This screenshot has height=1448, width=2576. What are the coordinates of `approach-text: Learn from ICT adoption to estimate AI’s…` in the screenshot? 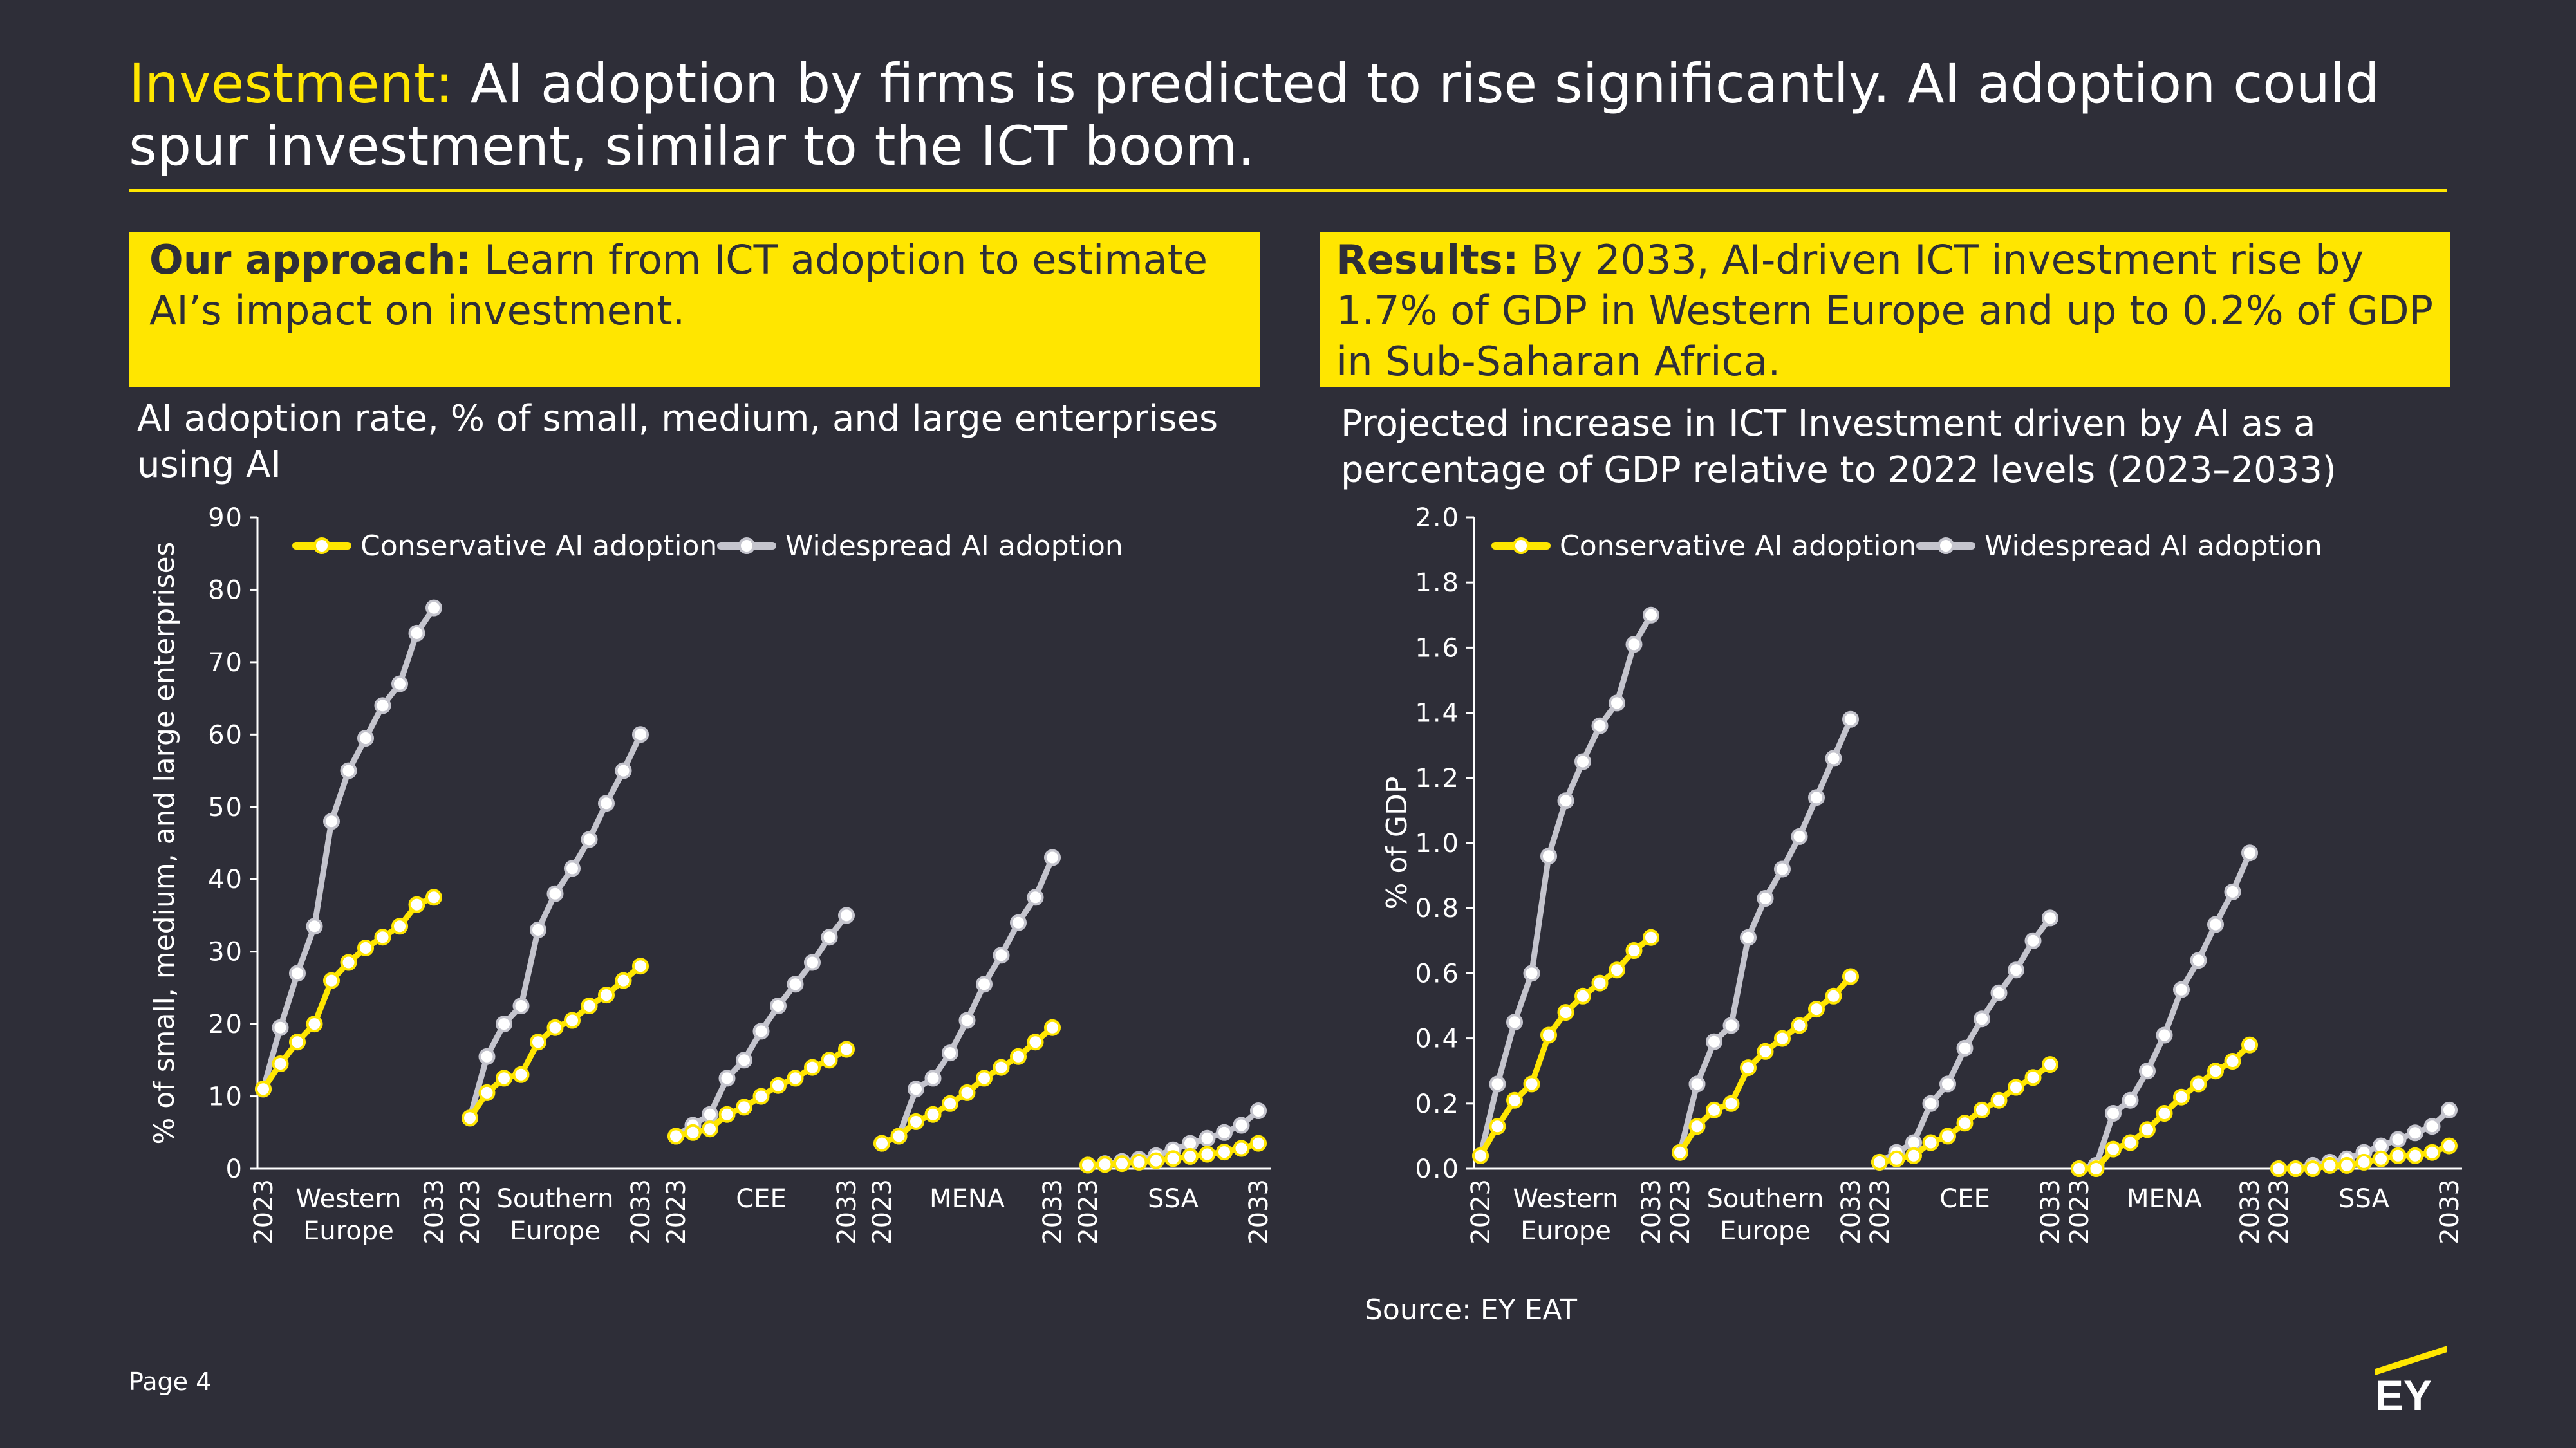 It's located at (678, 285).